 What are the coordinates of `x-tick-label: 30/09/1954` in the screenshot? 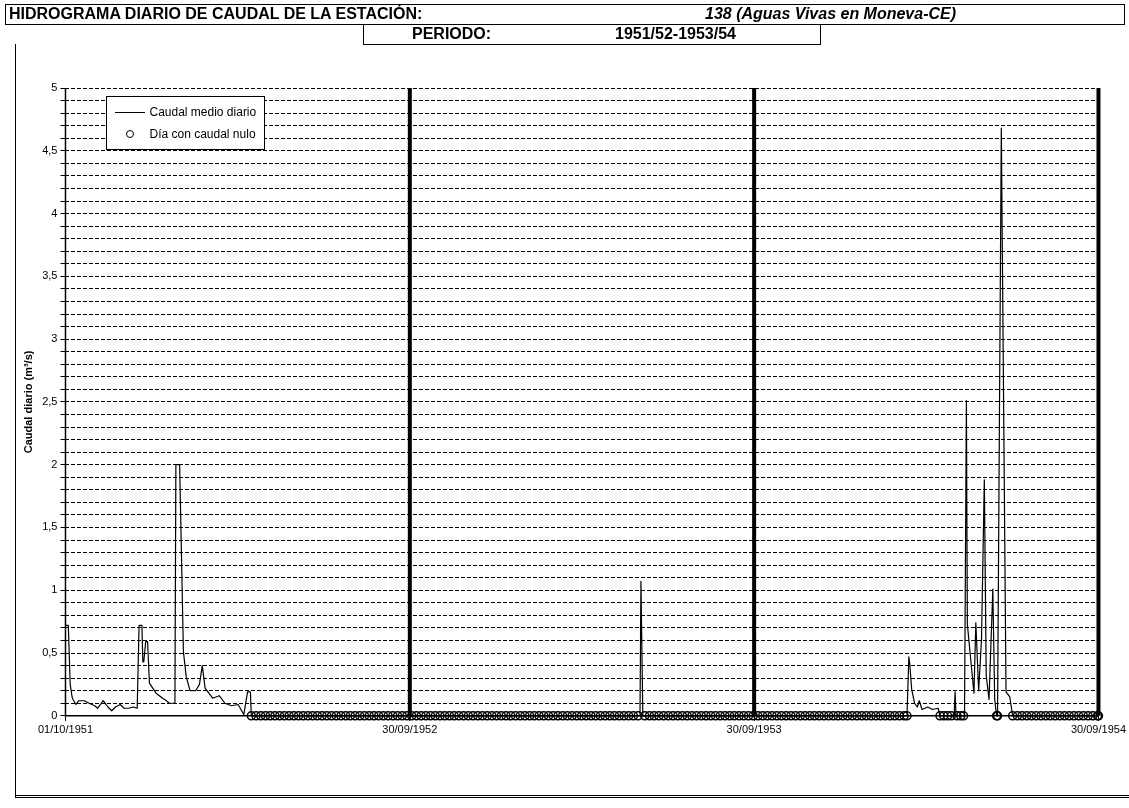 It's located at (1098, 729).